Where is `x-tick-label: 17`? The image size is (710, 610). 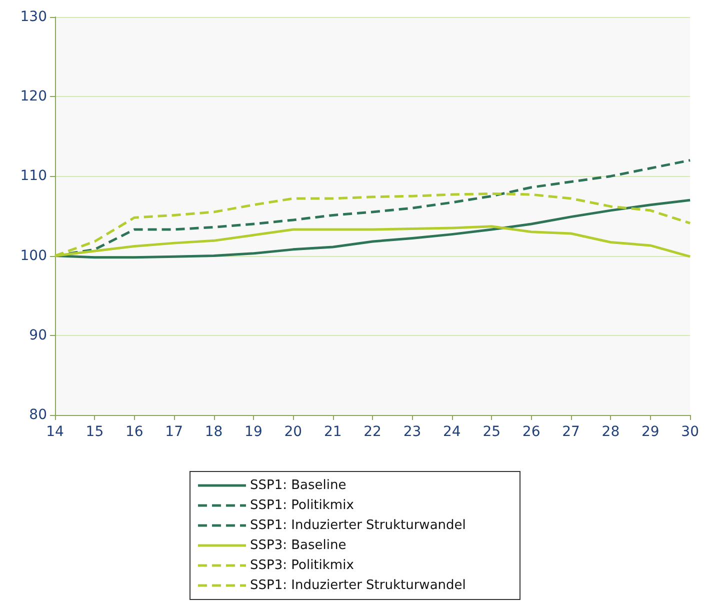 x-tick-label: 17 is located at coordinates (174, 432).